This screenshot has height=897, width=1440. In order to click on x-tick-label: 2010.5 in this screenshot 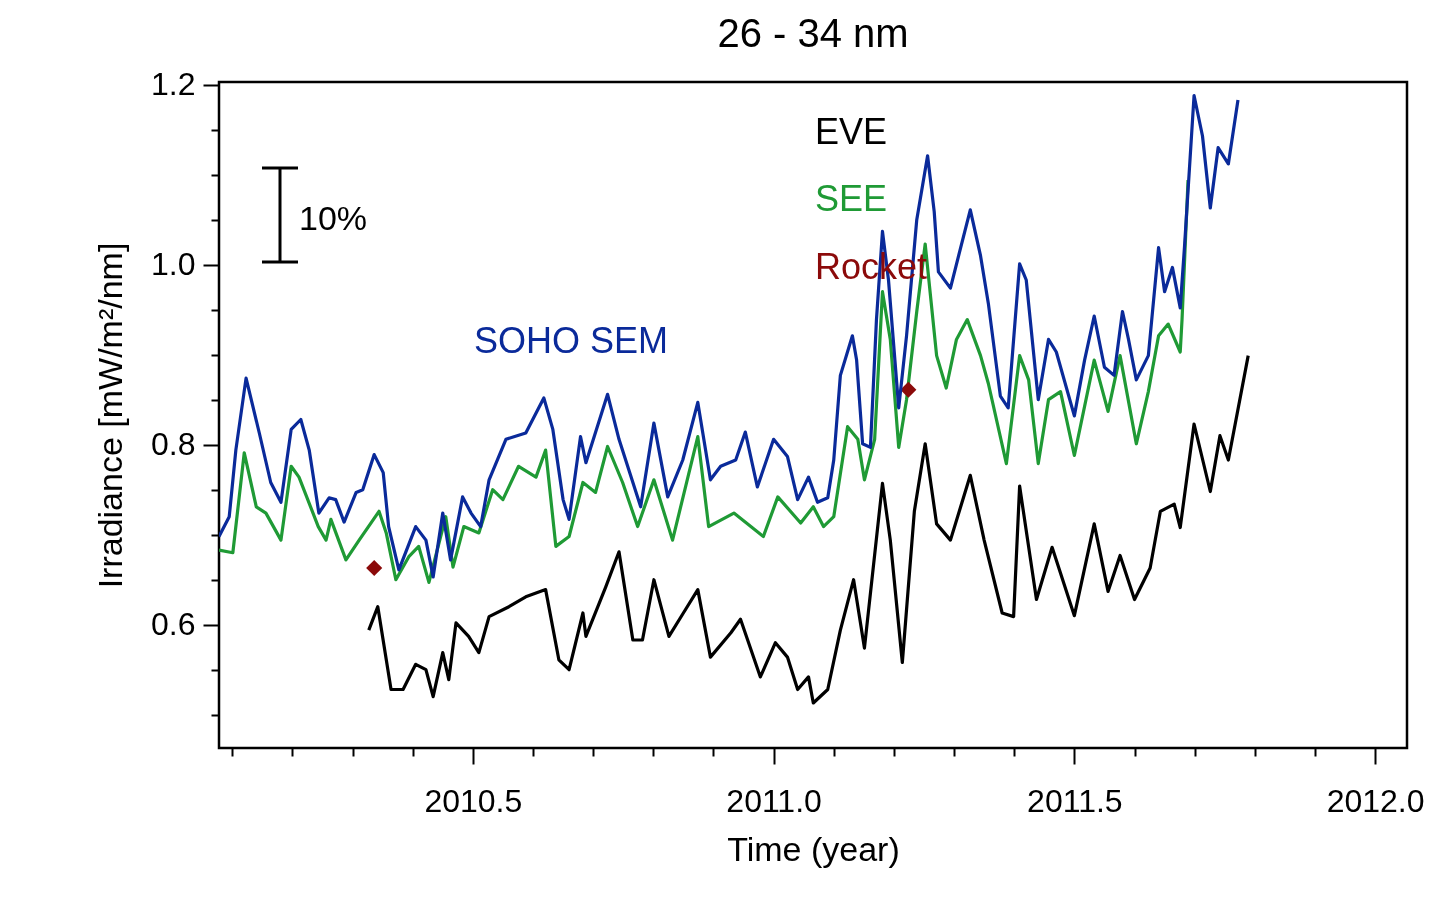, I will do `click(473, 800)`.